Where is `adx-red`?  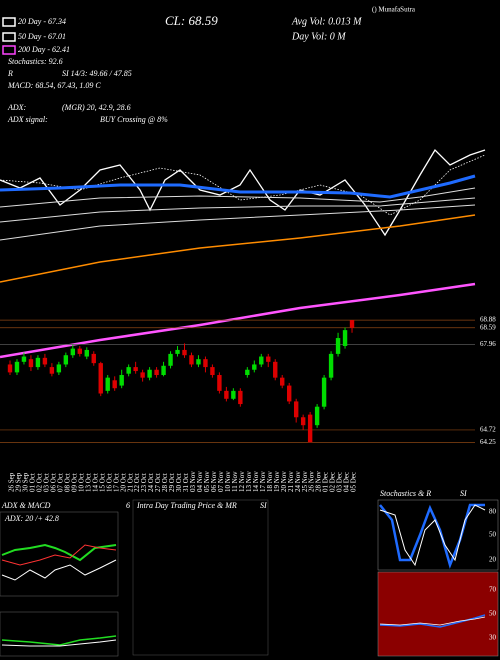
adx-red is located at coordinates (59, 555).